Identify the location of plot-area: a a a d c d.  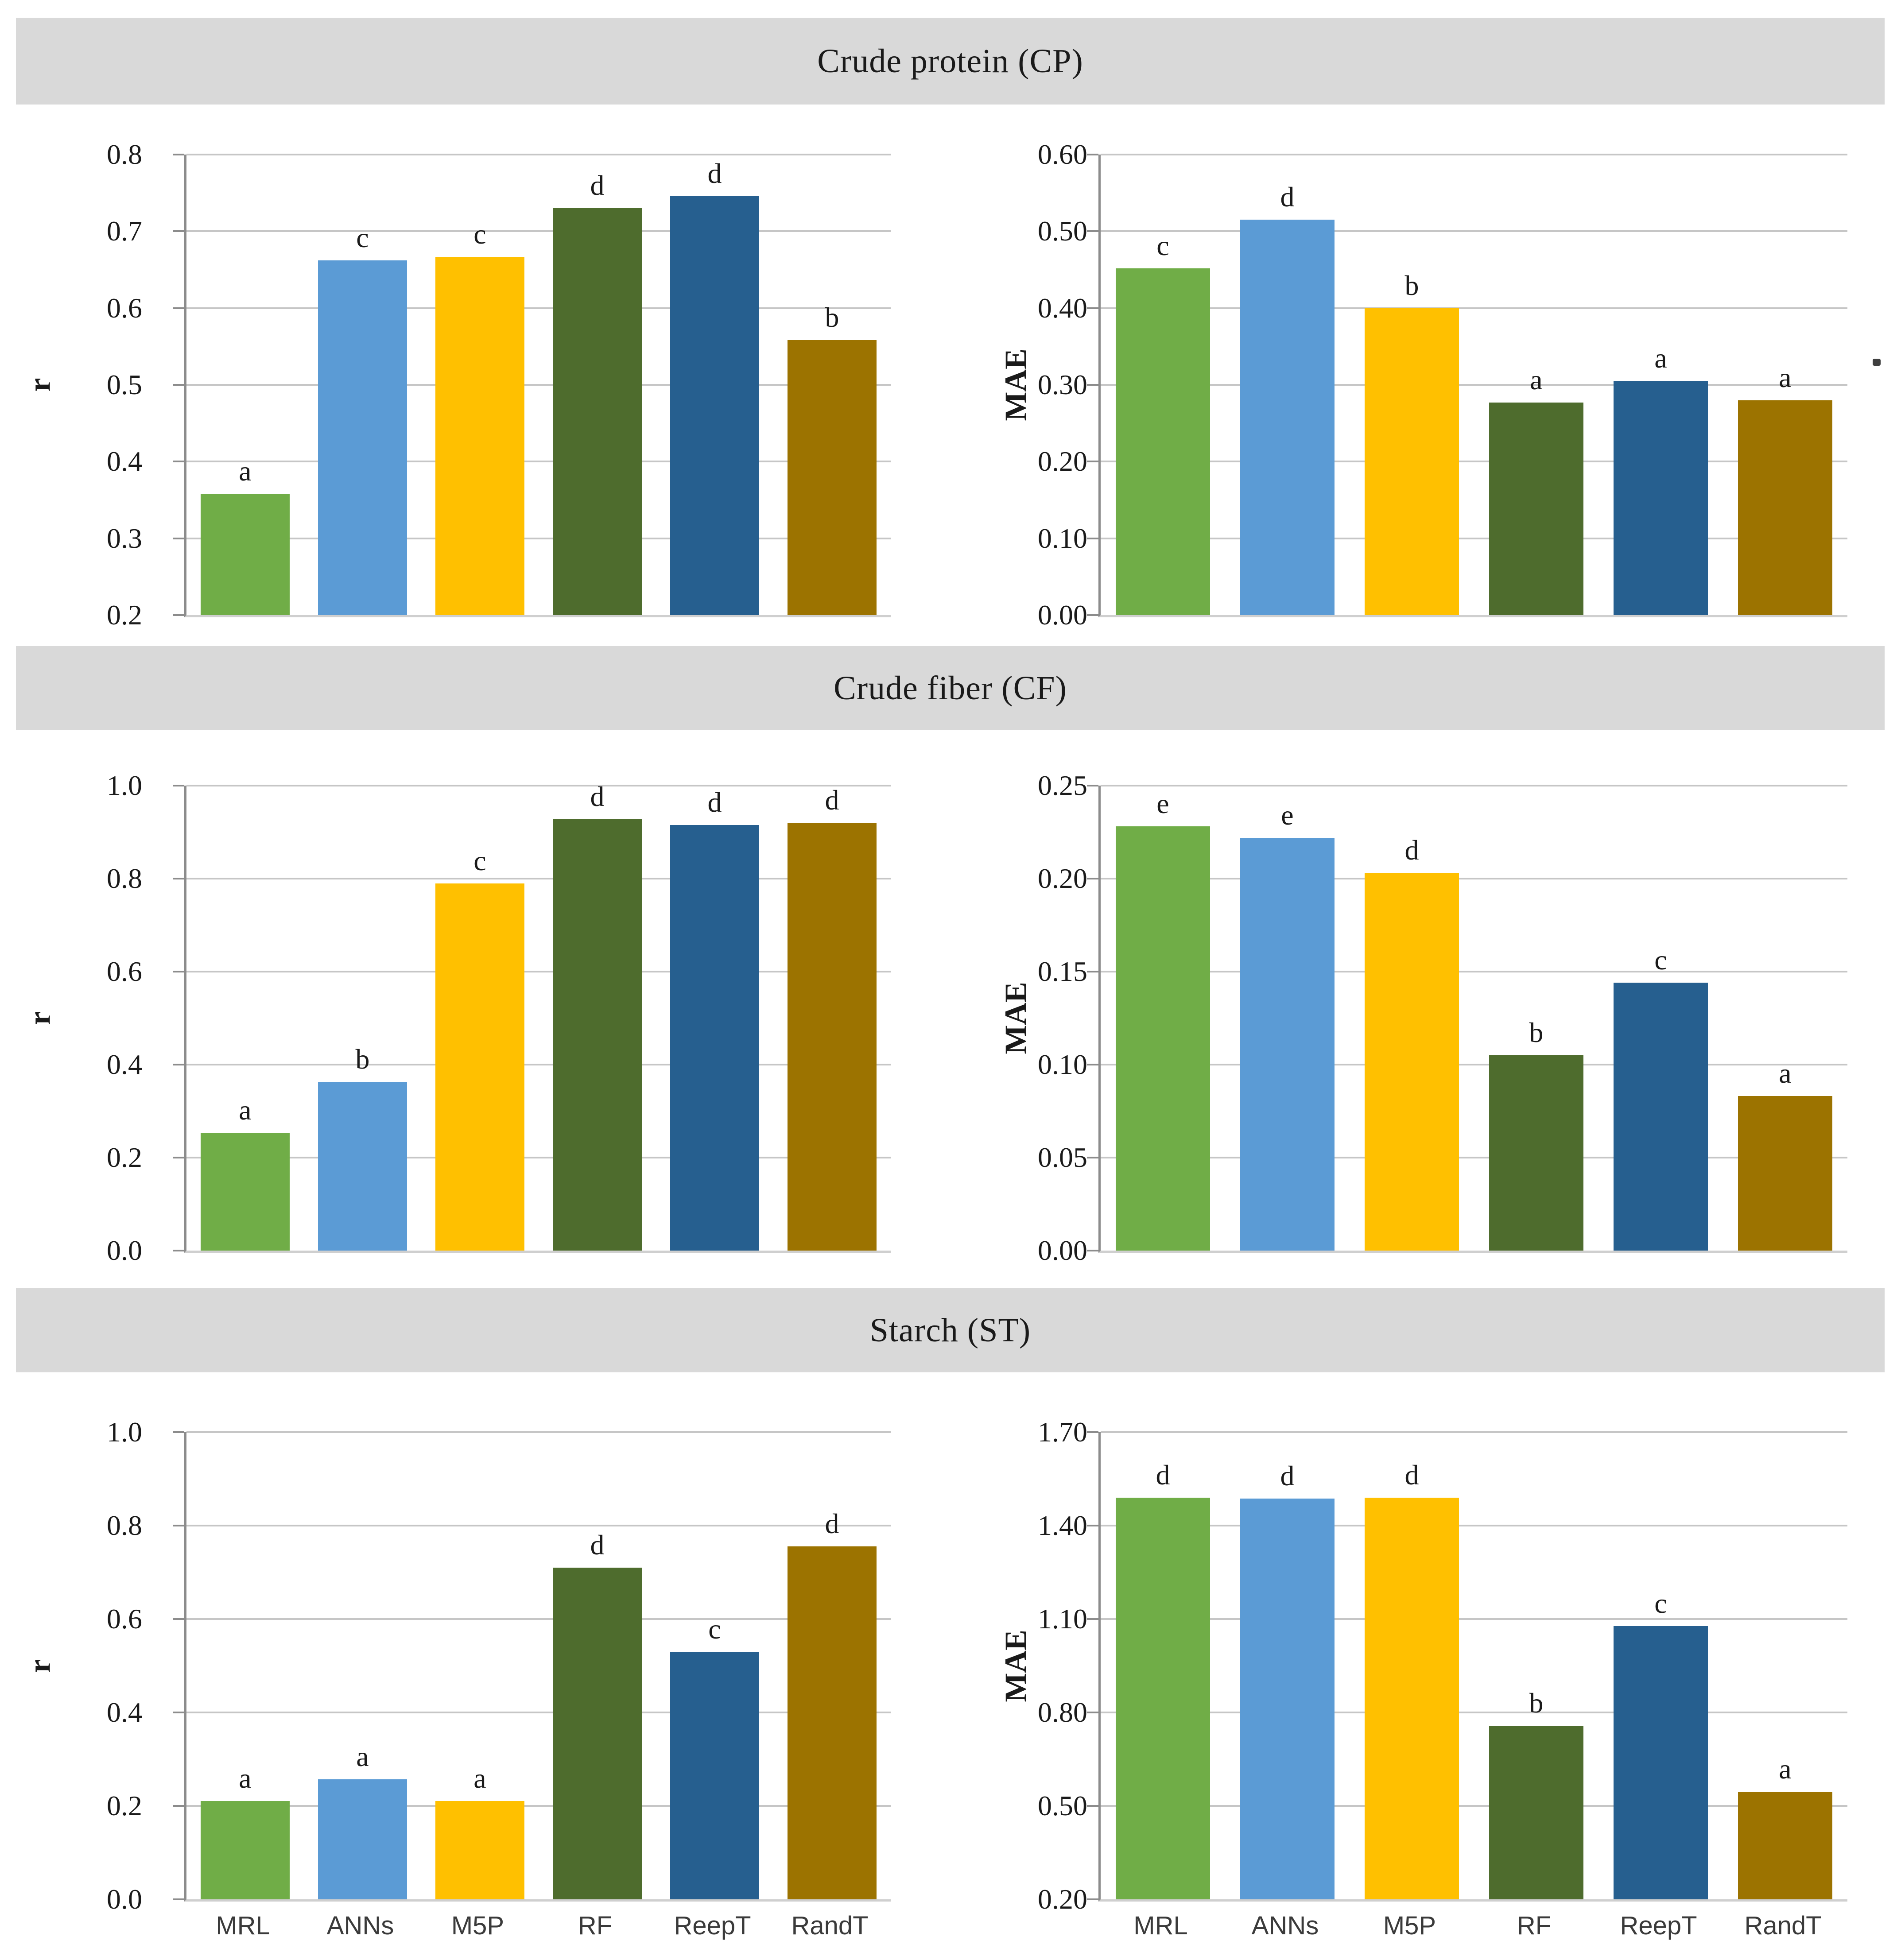
(537, 1666).